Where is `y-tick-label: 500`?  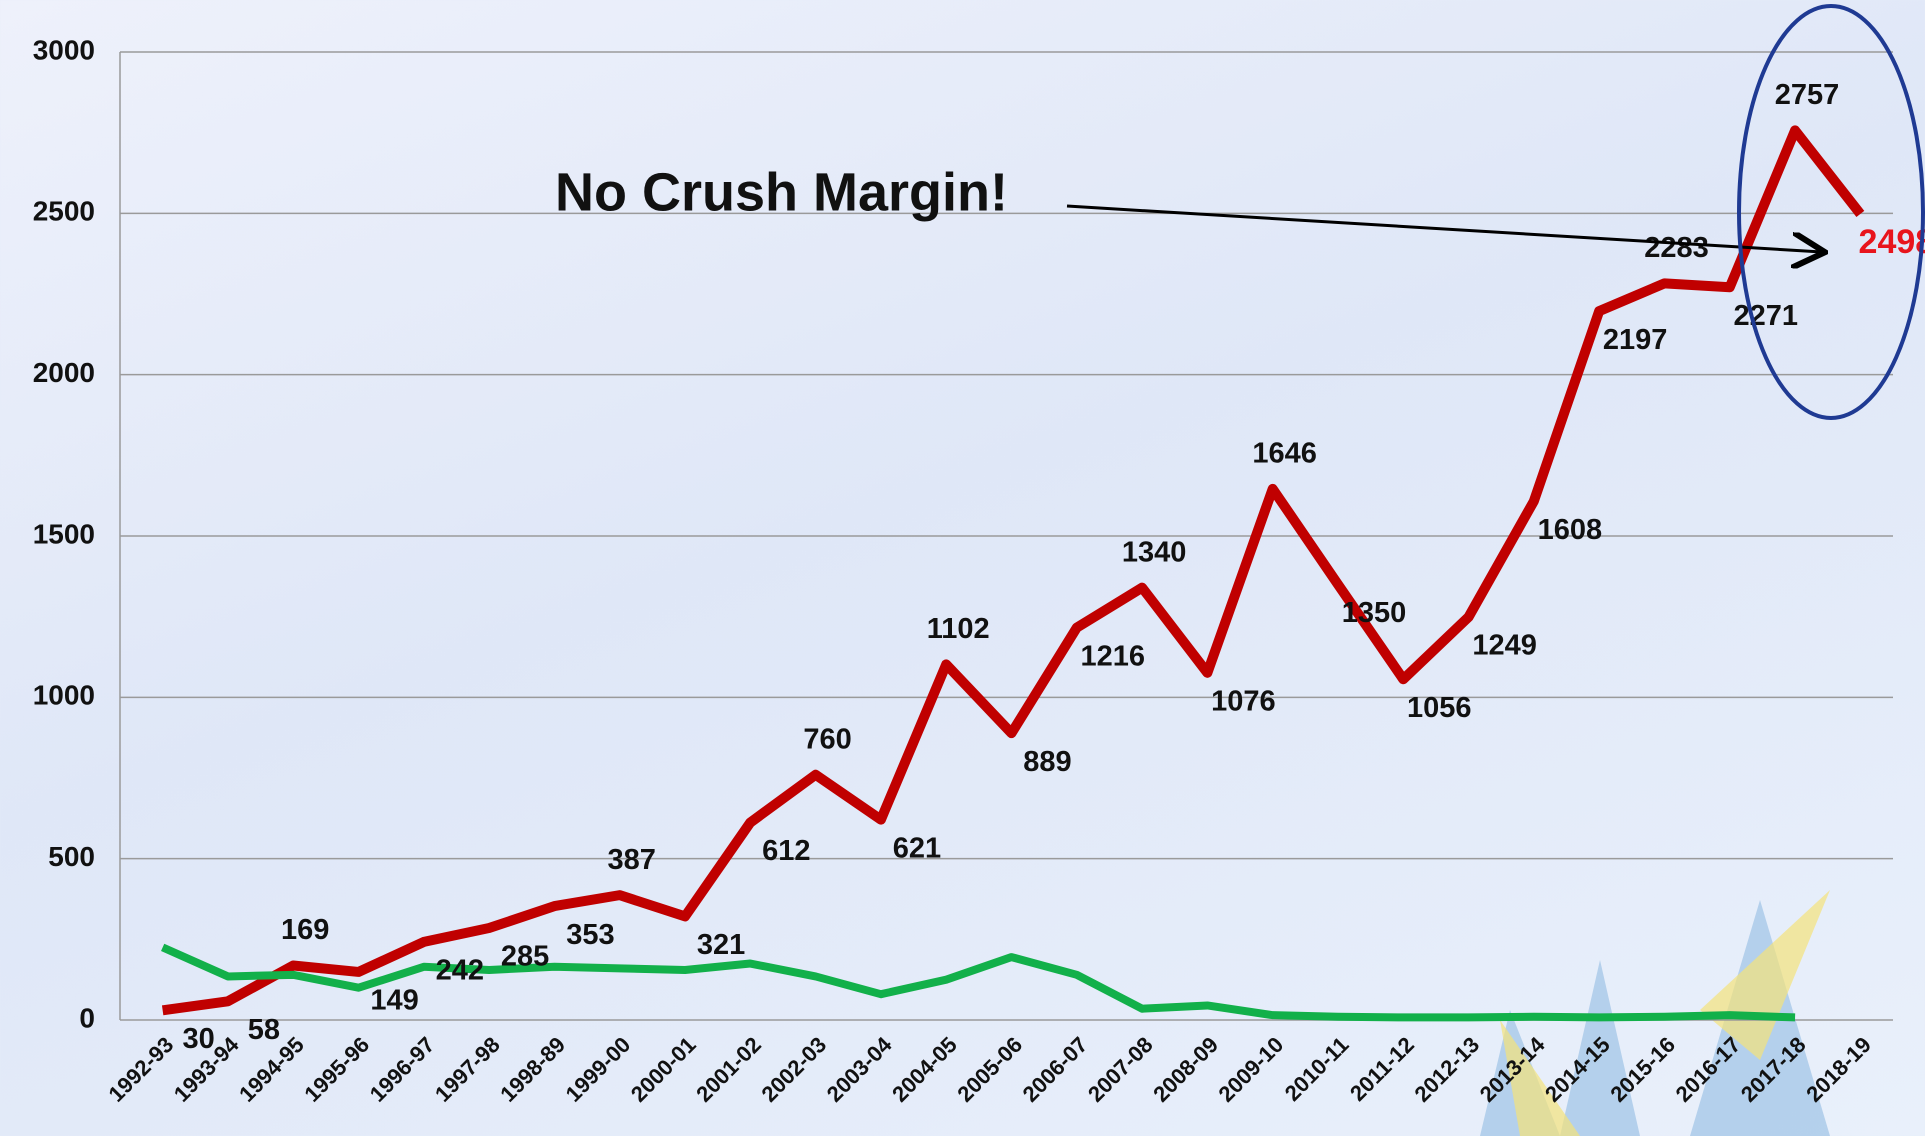 y-tick-label: 500 is located at coordinates (71, 856).